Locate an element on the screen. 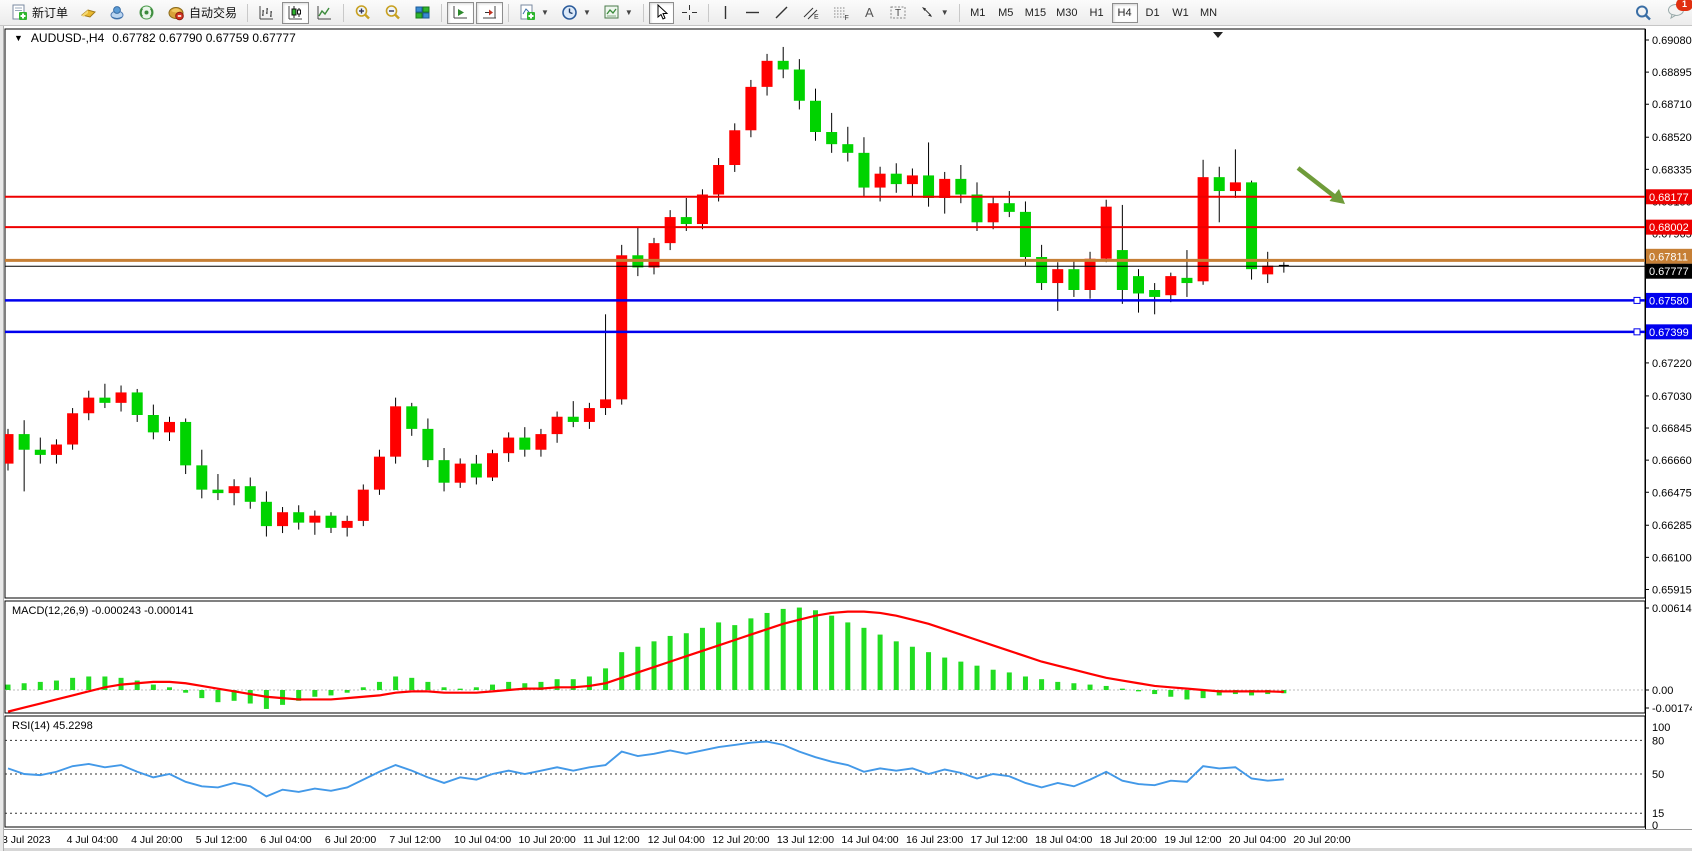  timeframe-d1: D1 is located at coordinates (1153, 13).